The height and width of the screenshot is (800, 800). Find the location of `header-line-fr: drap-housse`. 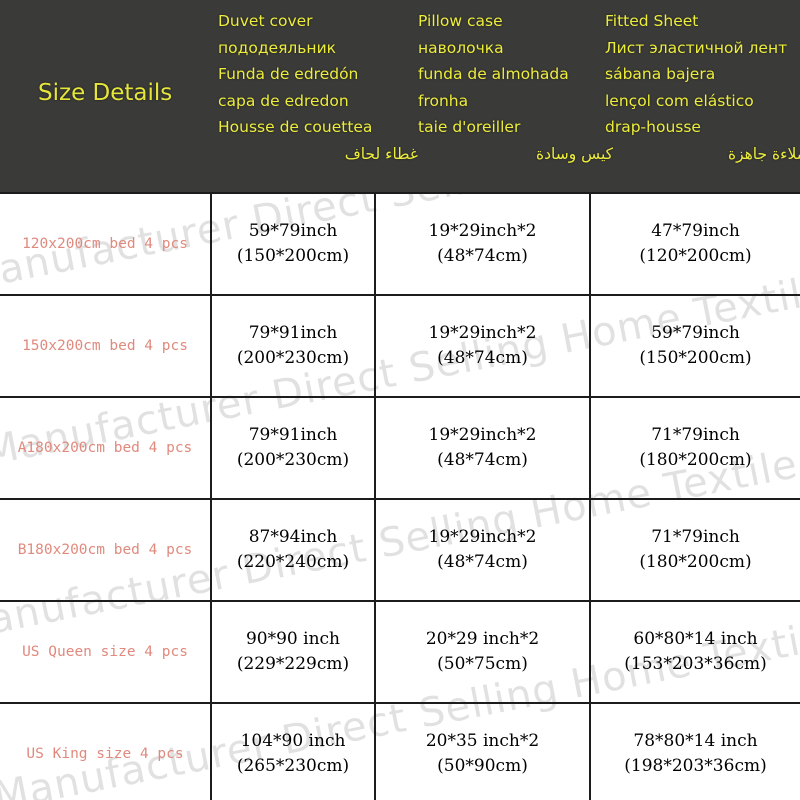

header-line-fr: drap-housse is located at coordinates (653, 127).